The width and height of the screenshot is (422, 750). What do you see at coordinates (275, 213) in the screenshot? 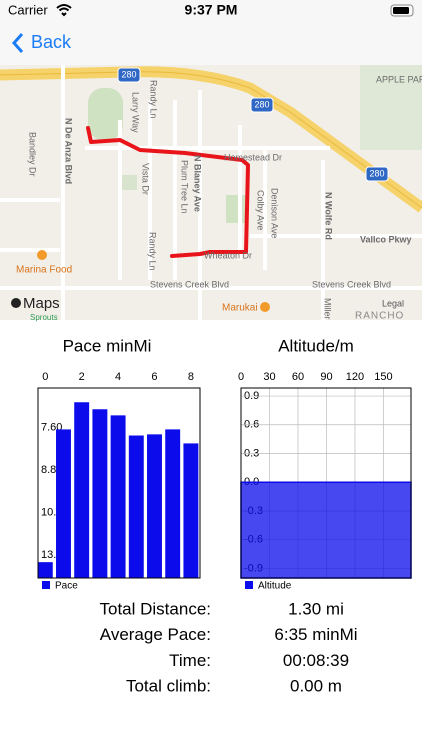
I see `map-label: Denison Ave` at bounding box center [275, 213].